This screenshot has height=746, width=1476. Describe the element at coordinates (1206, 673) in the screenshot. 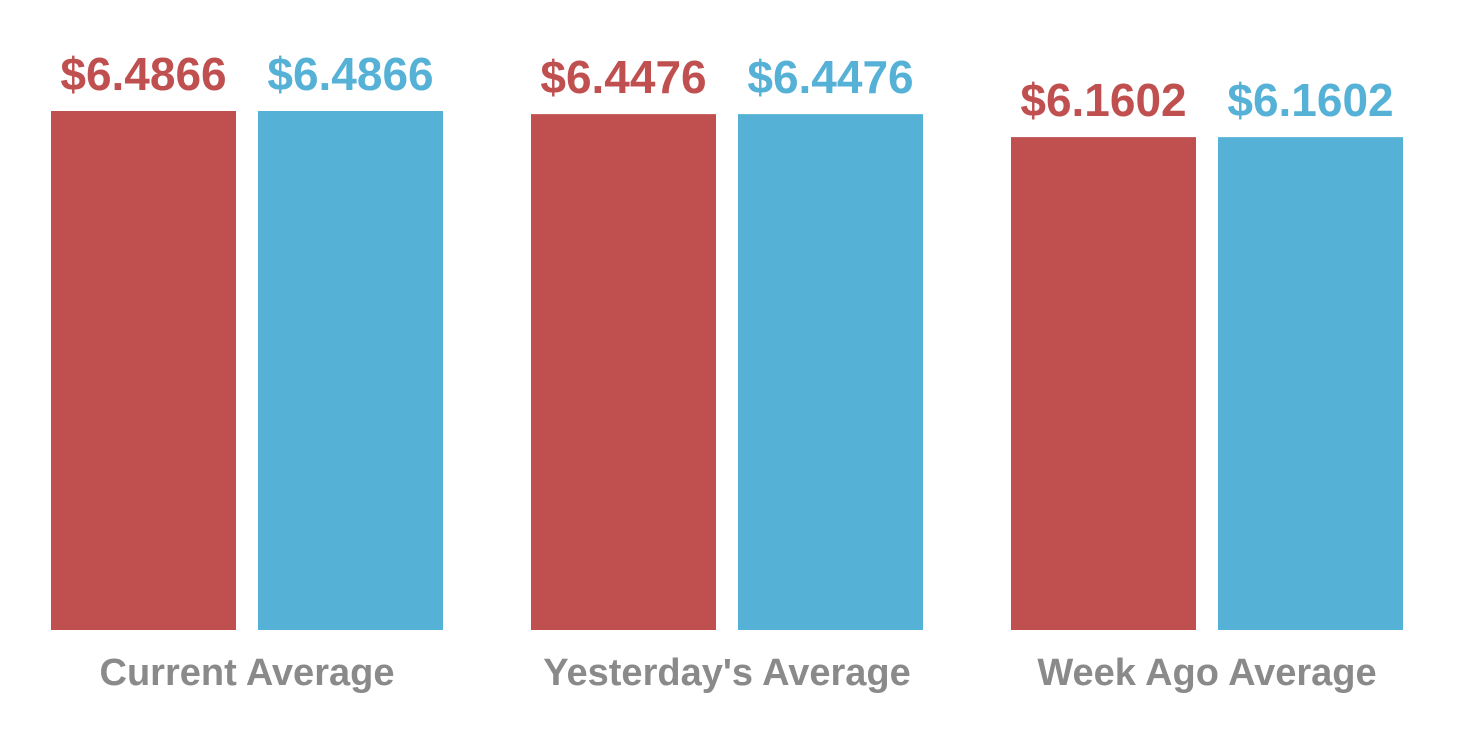

I see `category-label-2: Week Ago Average` at that location.